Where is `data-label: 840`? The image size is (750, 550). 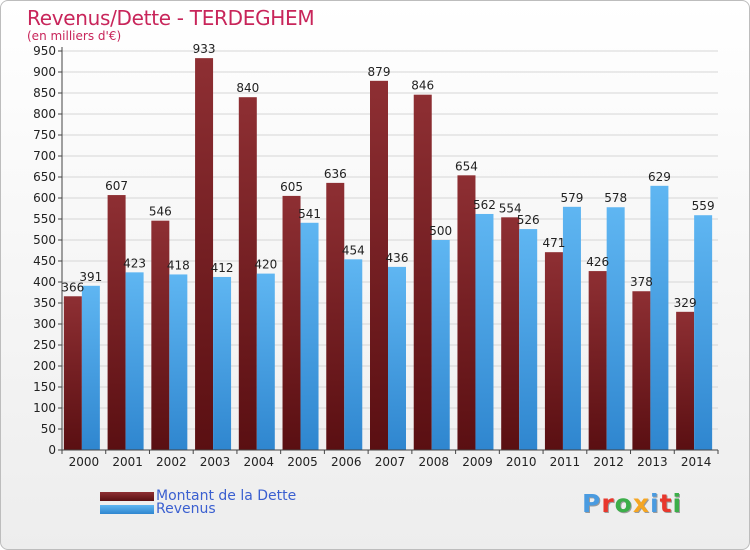
data-label: 840 is located at coordinates (247, 88).